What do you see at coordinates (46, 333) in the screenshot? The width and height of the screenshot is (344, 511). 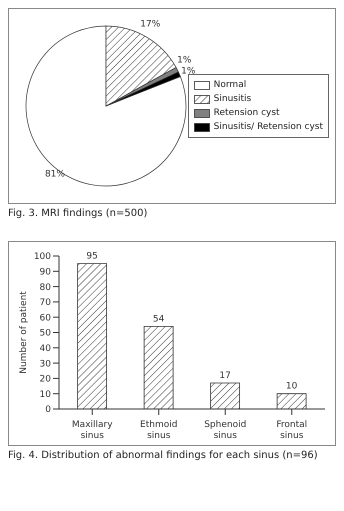 I see `y-tick-label: 50` at bounding box center [46, 333].